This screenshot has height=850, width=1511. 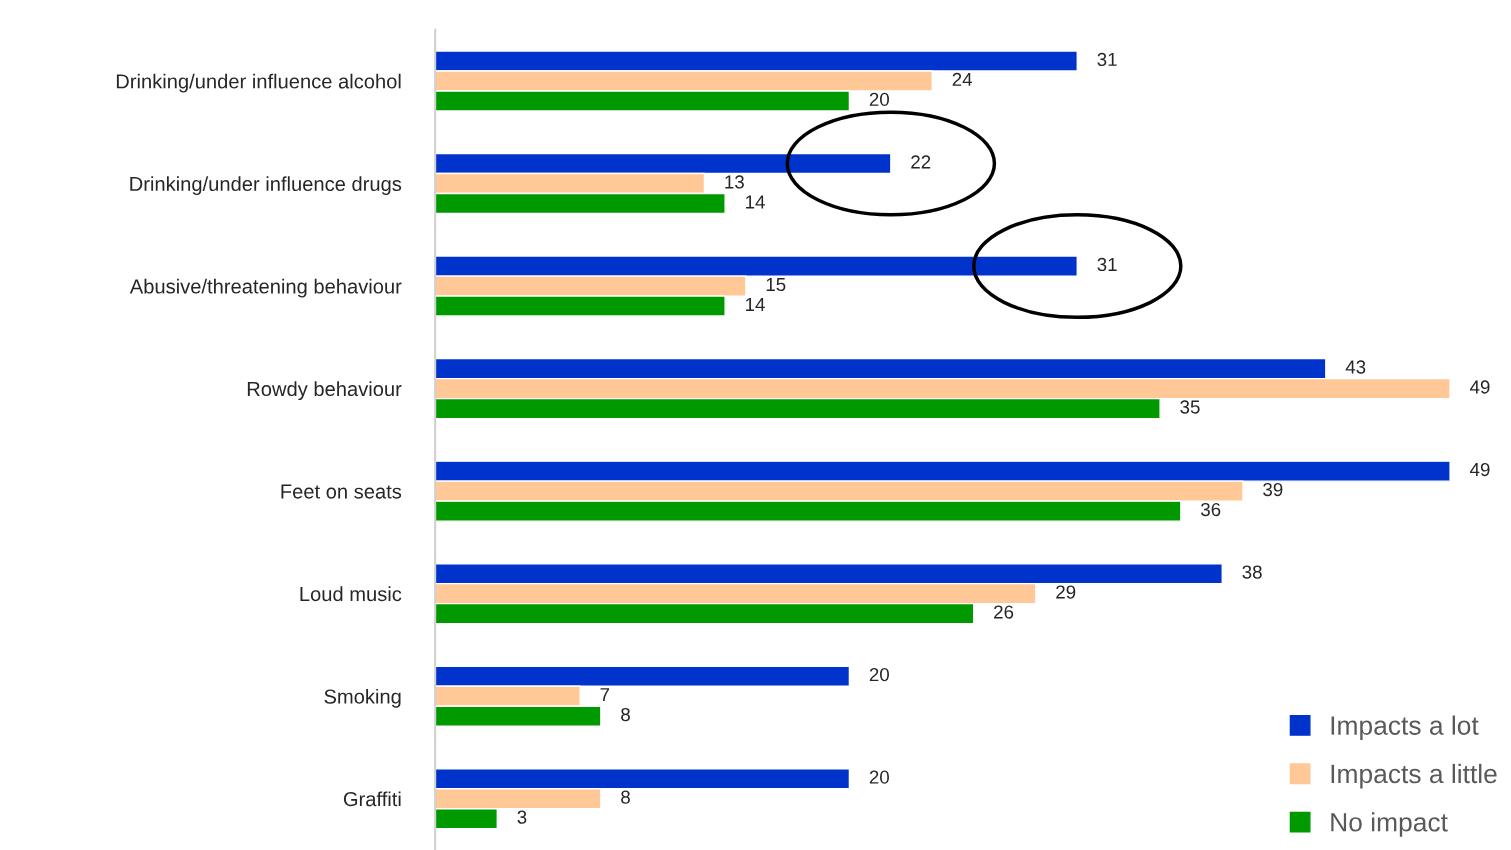 I want to click on data-label: 24, so click(x=962, y=79).